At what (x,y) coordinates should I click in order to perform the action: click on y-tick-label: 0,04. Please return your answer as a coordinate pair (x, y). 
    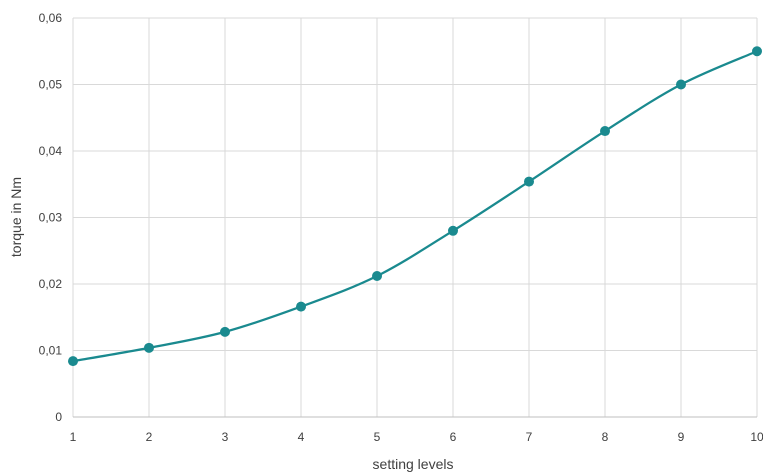
    Looking at the image, I should click on (51, 151).